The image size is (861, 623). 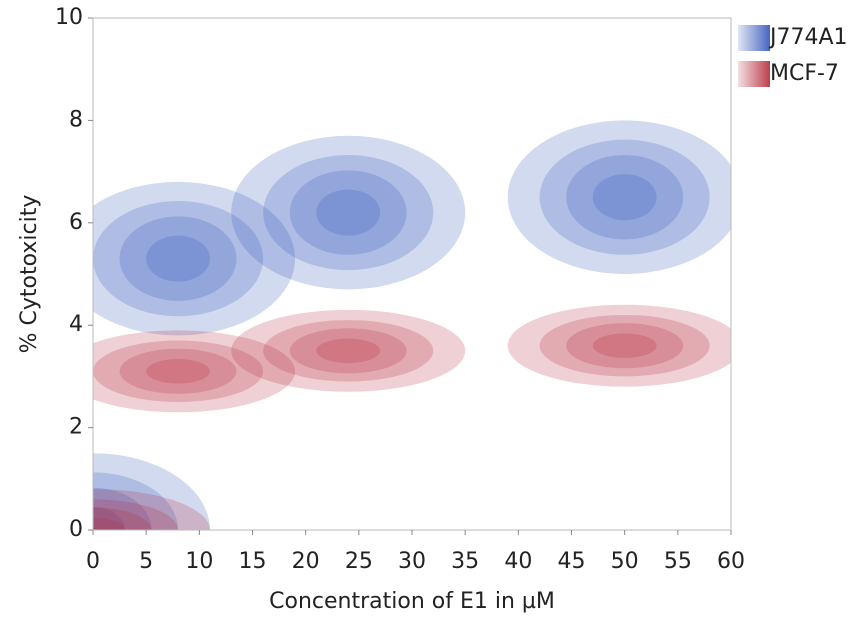 What do you see at coordinates (69, 17) in the screenshot?
I see `y-tick-label: 10` at bounding box center [69, 17].